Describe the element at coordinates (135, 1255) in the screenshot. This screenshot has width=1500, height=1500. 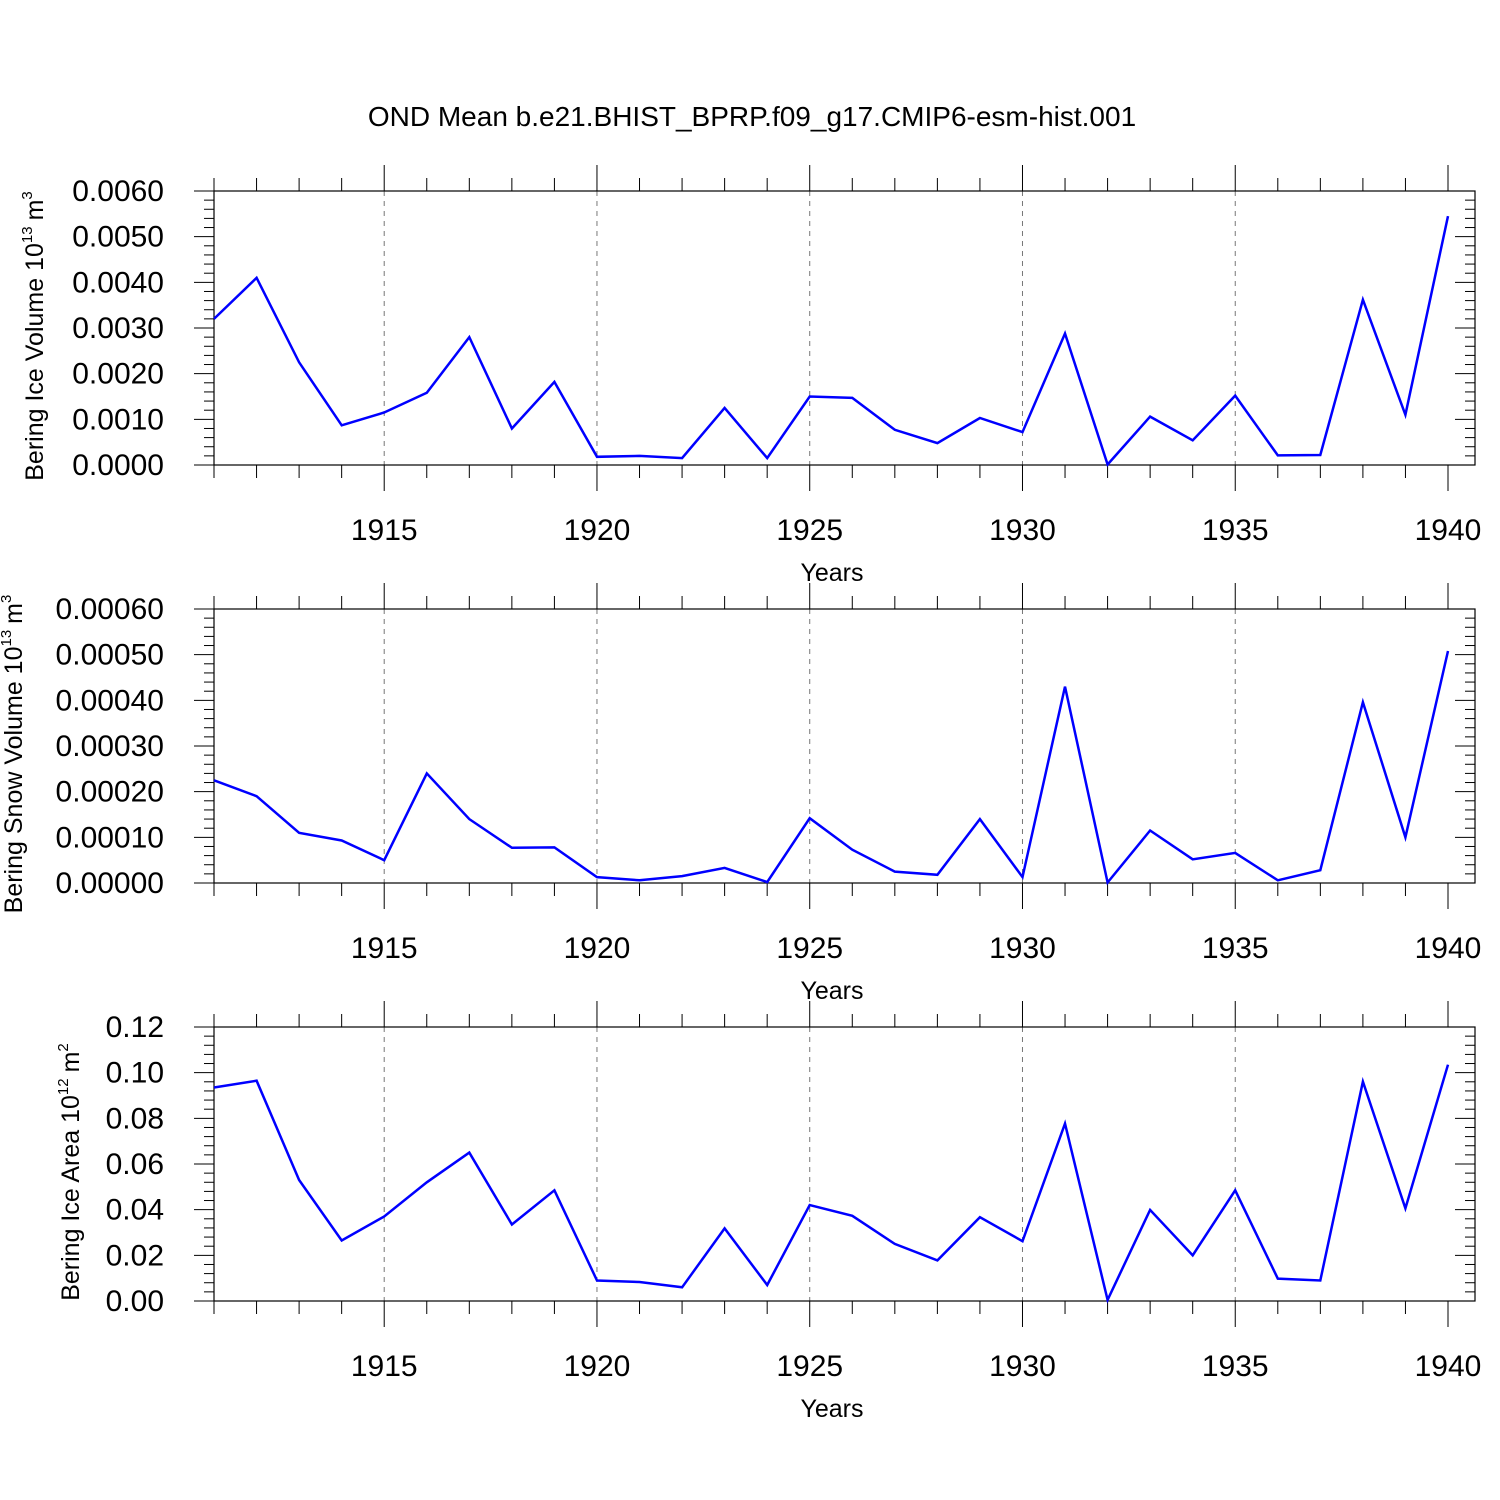
I see `y-tick-label: 0.02` at that location.